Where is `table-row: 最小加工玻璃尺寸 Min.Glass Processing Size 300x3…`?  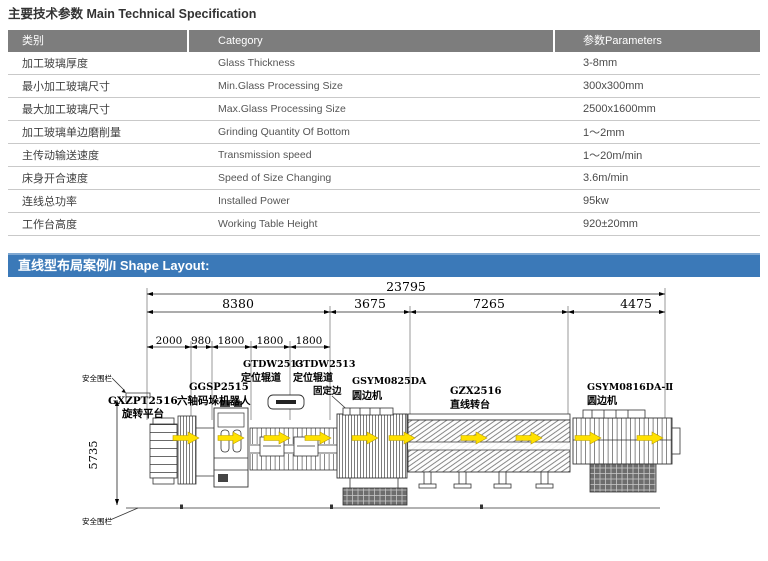
table-row: 最小加工玻璃尺寸 Min.Glass Processing Size 300x3… is located at coordinates (384, 86).